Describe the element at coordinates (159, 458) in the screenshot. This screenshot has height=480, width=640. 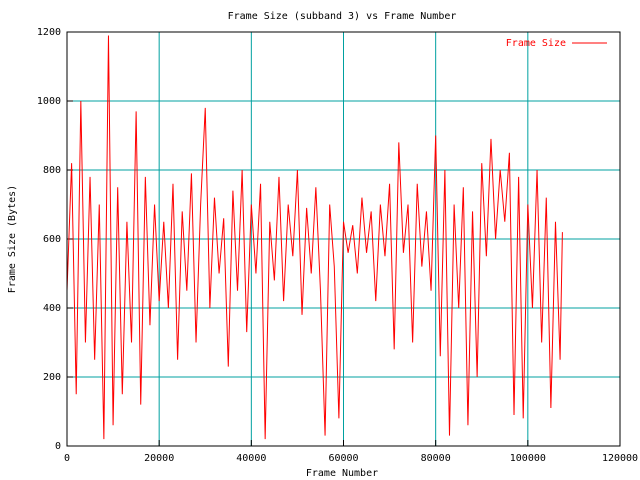
I see `x-tick-label: 20000` at that location.